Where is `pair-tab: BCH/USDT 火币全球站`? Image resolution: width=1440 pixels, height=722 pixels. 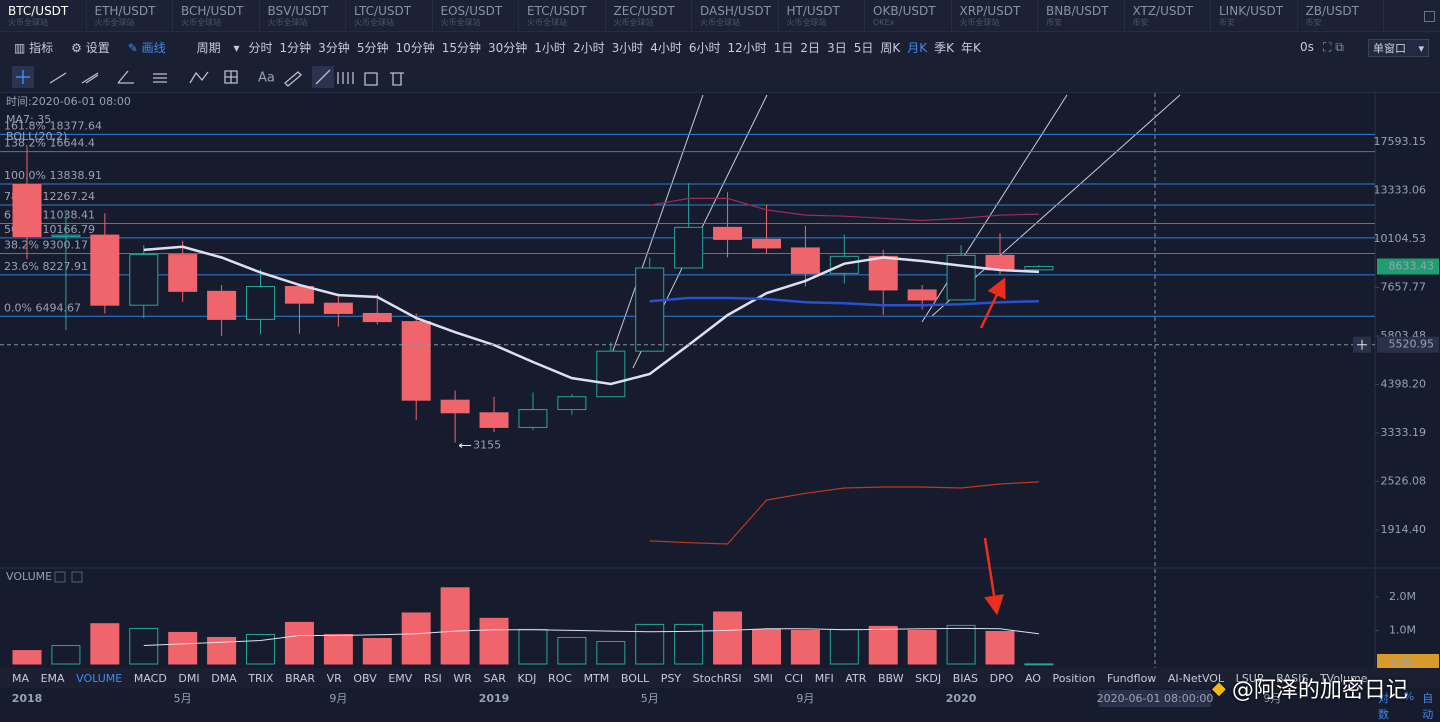 pair-tab: BCH/USDT 火币全球站 is located at coordinates (216, 16).